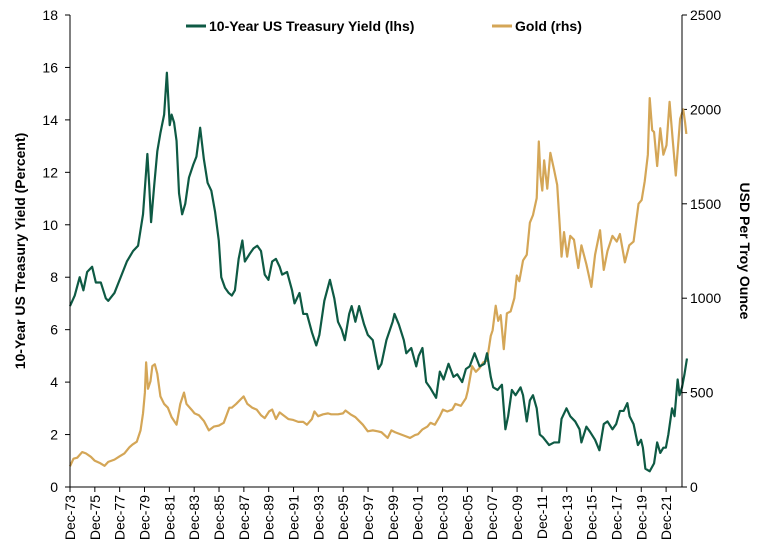  I want to click on legend-label-gold: Gold (rhs), so click(548, 26).